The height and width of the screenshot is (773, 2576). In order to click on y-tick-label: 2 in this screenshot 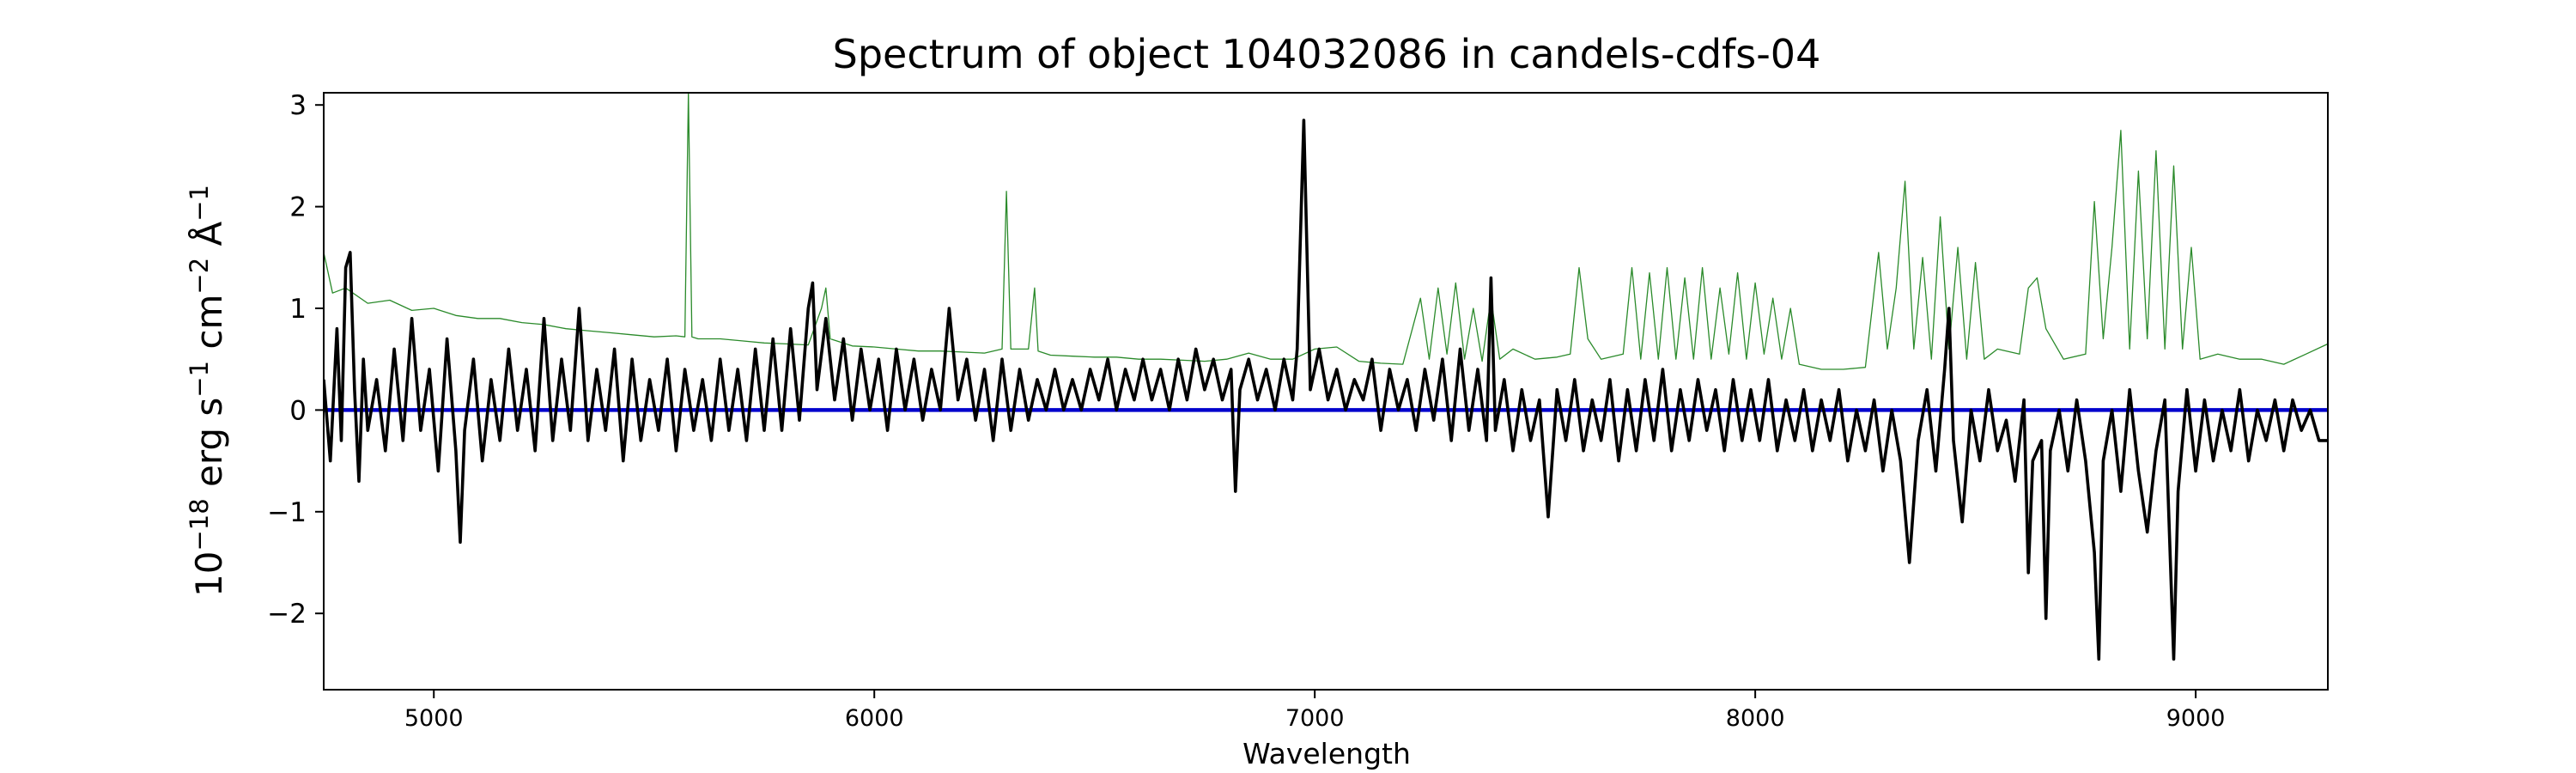, I will do `click(298, 207)`.